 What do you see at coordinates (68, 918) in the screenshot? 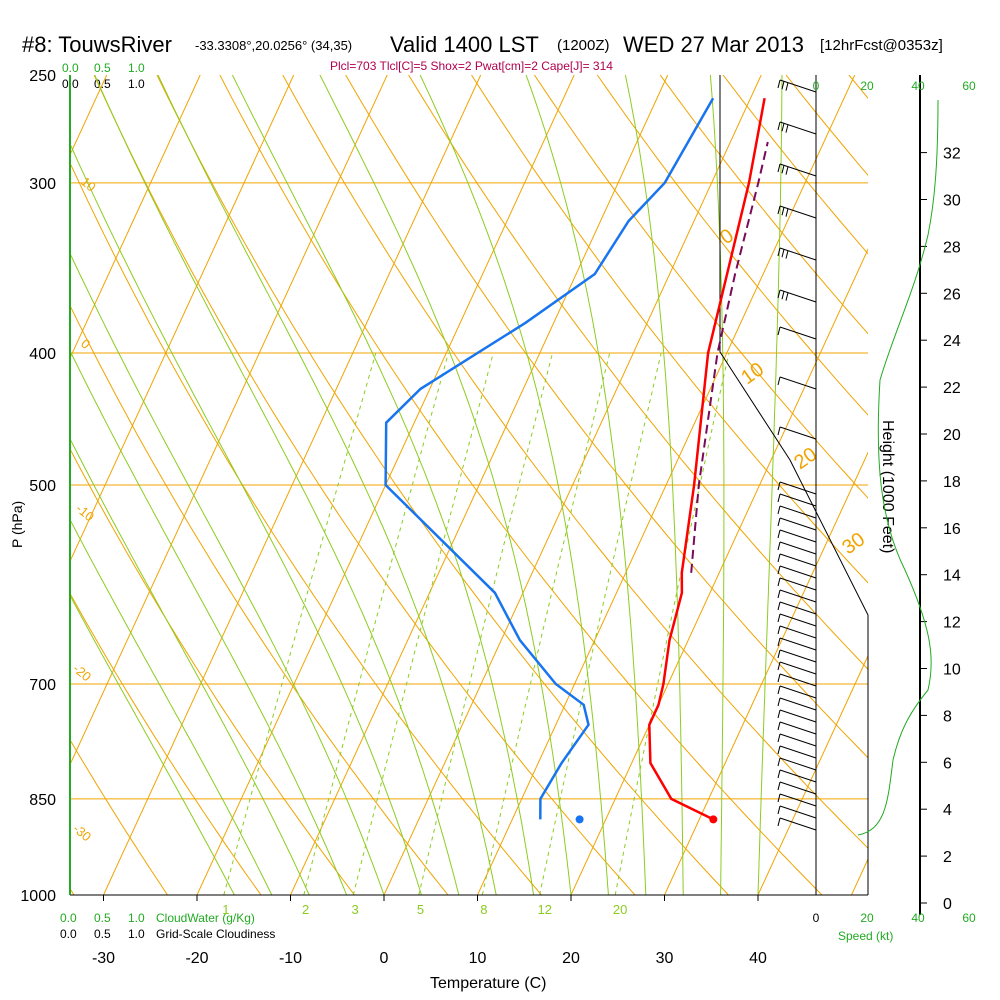
I see `cloud-scale-green-b0: 0.0` at bounding box center [68, 918].